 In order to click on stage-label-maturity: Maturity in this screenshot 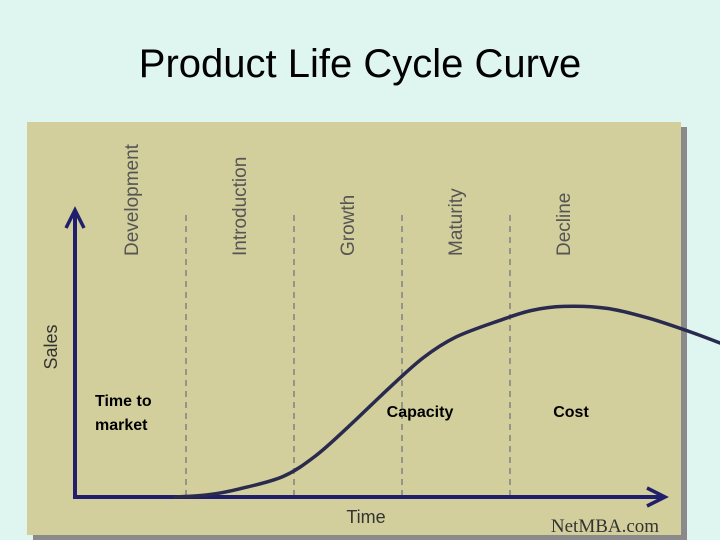, I will do `click(456, 222)`.